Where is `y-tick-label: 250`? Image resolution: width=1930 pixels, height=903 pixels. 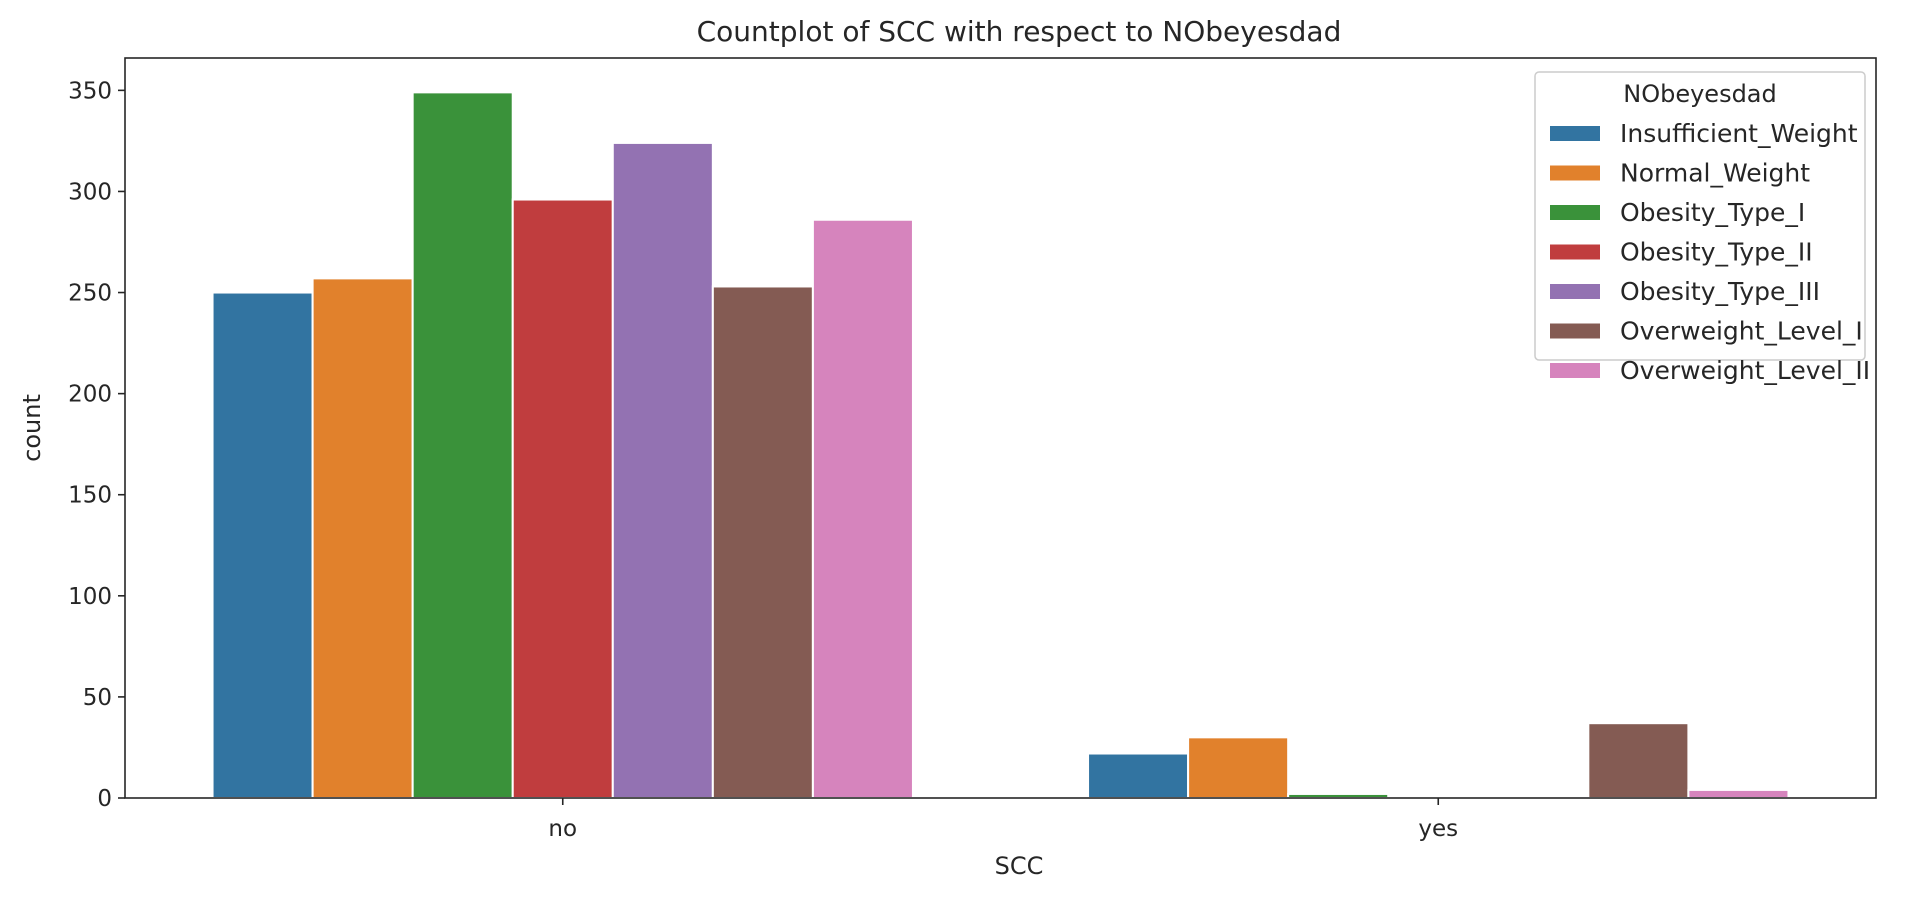 y-tick-label: 250 is located at coordinates (90, 294).